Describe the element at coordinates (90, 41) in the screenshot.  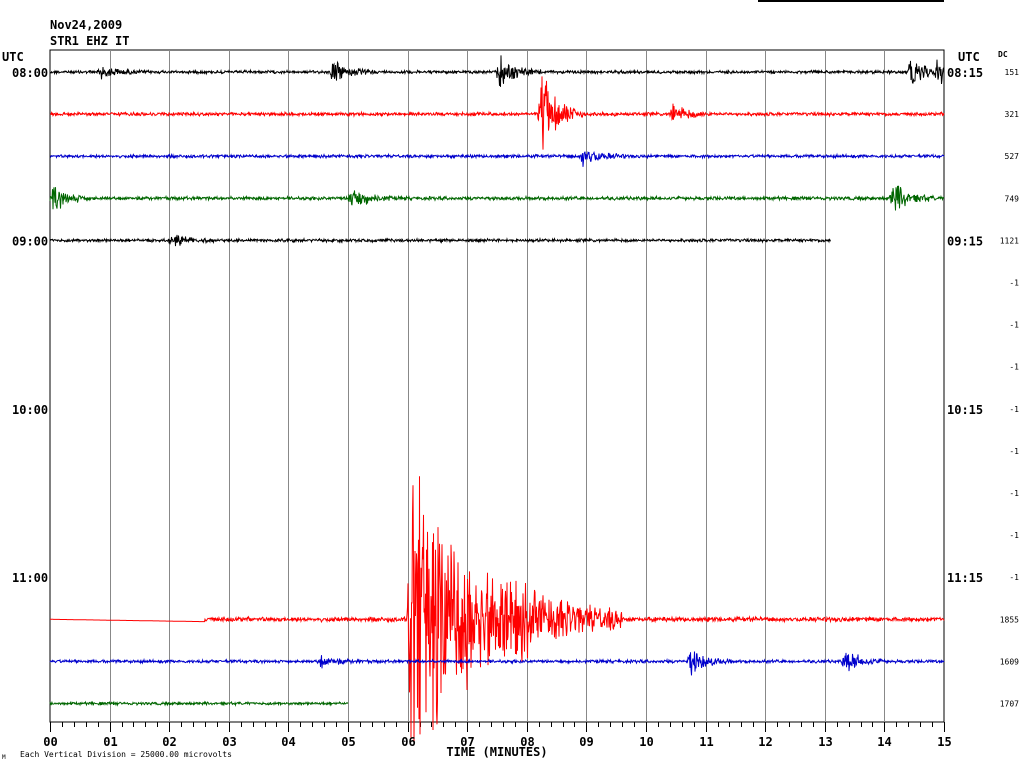
I see `station-label: STR1 EHZ IT` at that location.